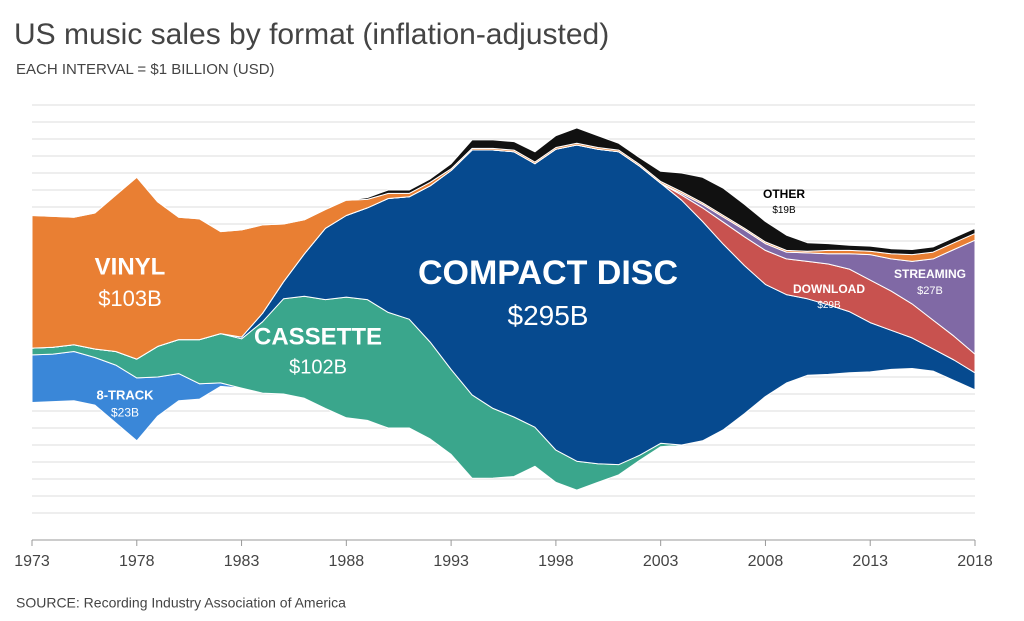  Describe the element at coordinates (548, 315) in the screenshot. I see `series-total: $295B` at that location.